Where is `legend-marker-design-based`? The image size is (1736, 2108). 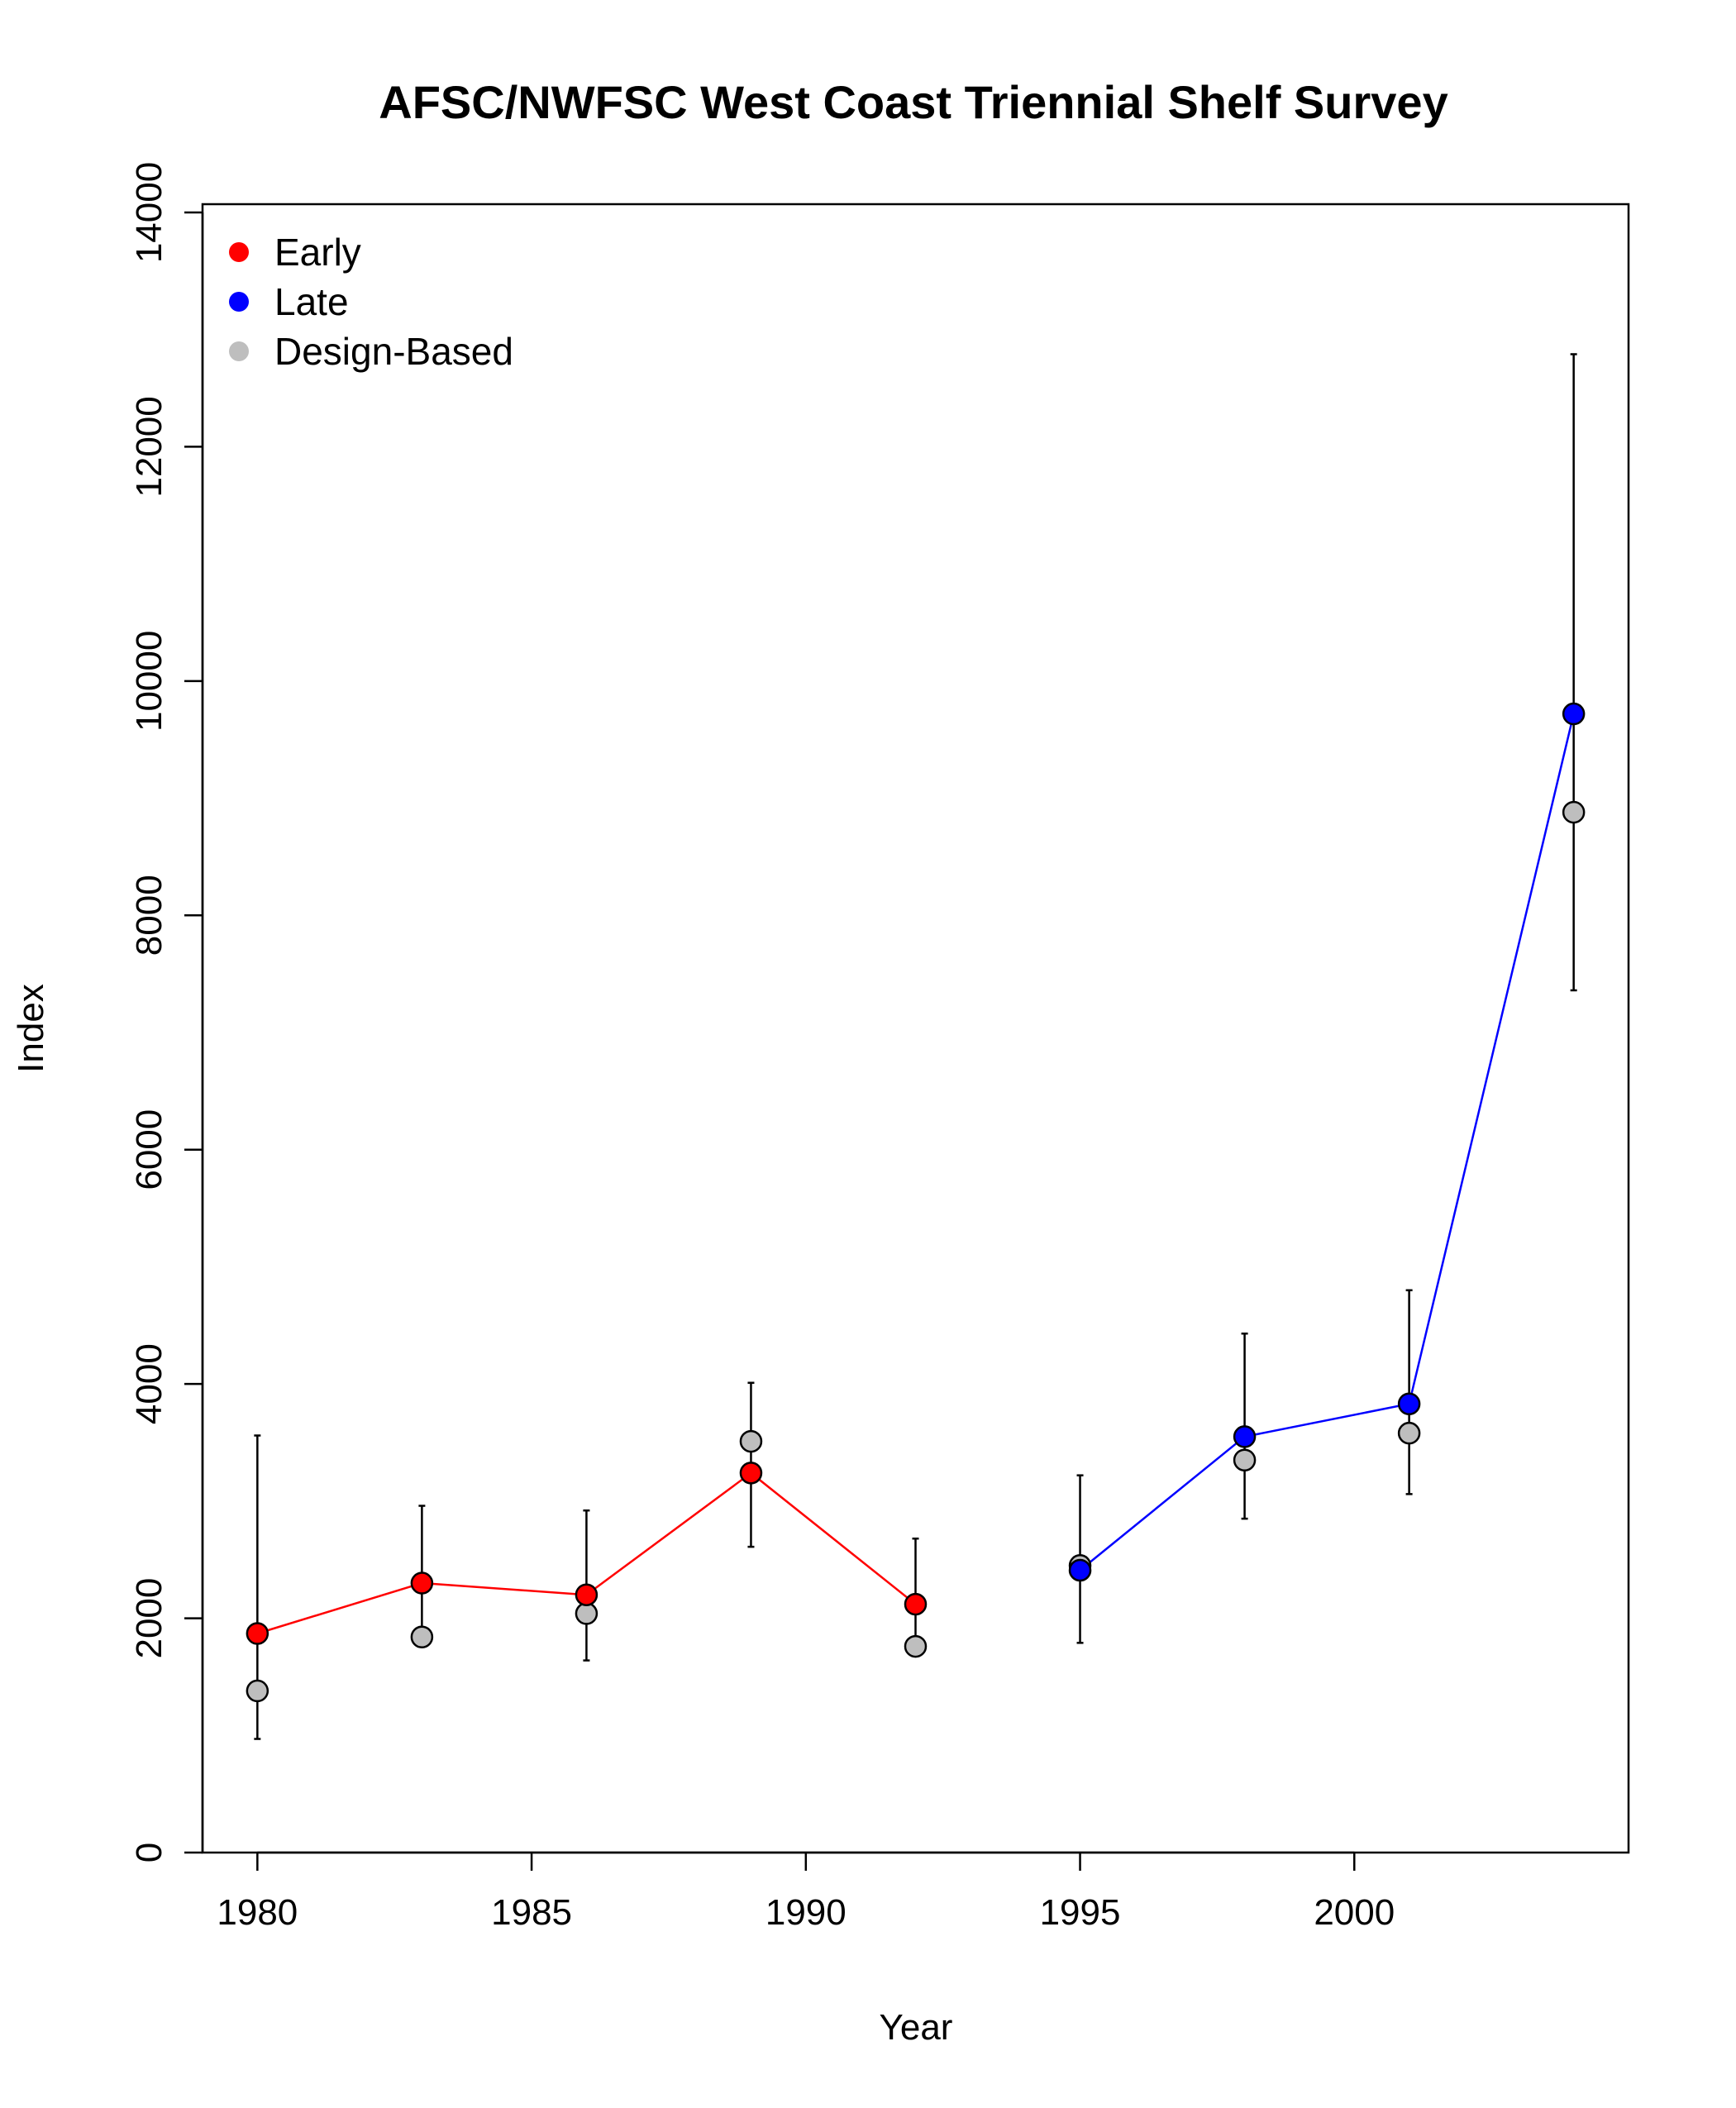 legend-marker-design-based is located at coordinates (239, 351).